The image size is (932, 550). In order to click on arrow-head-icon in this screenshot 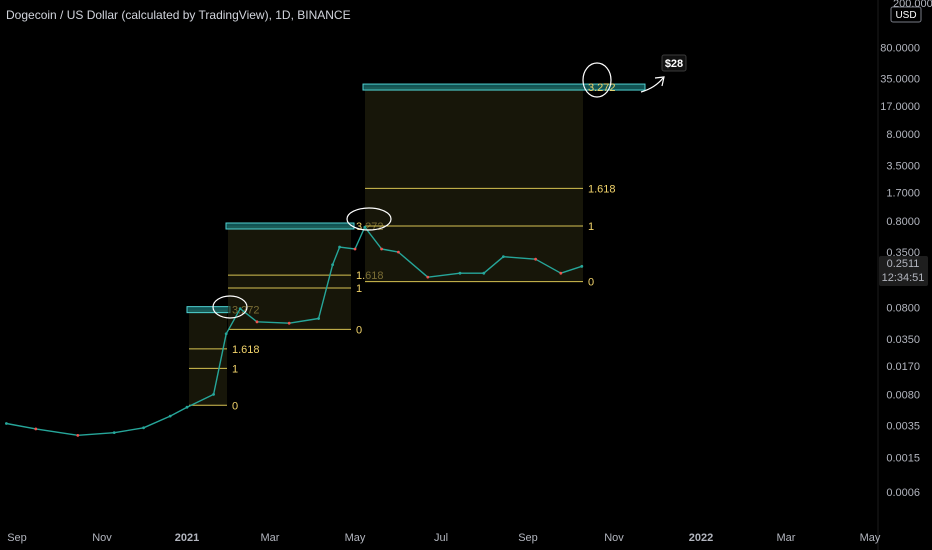, I will do `click(659, 81)`.